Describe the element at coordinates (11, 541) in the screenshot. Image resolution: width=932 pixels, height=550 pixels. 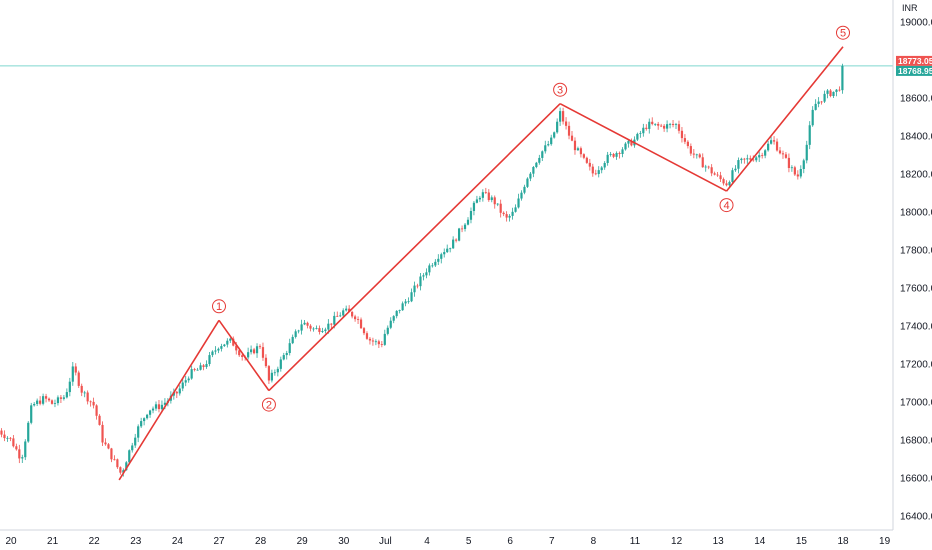
I see `x-tick-label: 20` at that location.